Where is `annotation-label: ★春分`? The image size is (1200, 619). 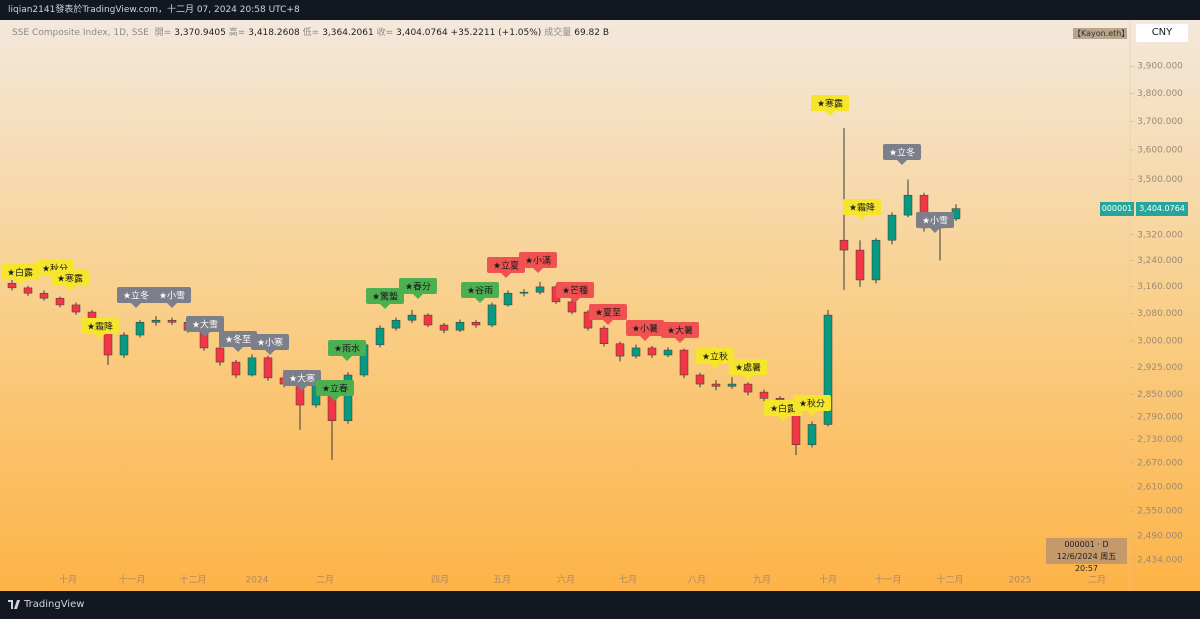 annotation-label: ★春分 is located at coordinates (418, 287).